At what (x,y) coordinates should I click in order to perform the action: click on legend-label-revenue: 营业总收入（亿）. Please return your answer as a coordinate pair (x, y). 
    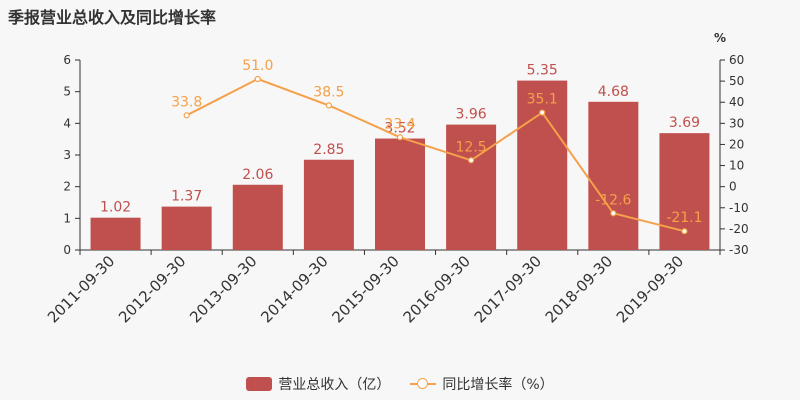
    Looking at the image, I should click on (334, 385).